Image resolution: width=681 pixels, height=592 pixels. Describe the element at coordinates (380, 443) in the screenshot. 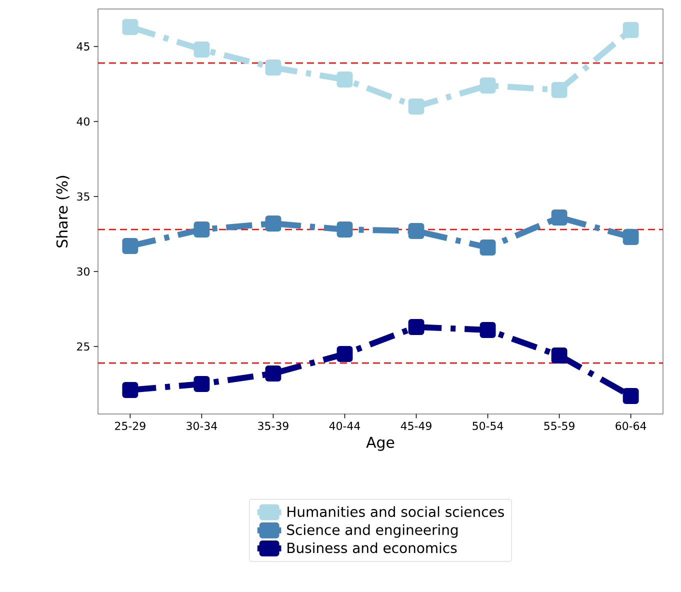

I see `x-axis-title: Age` at that location.